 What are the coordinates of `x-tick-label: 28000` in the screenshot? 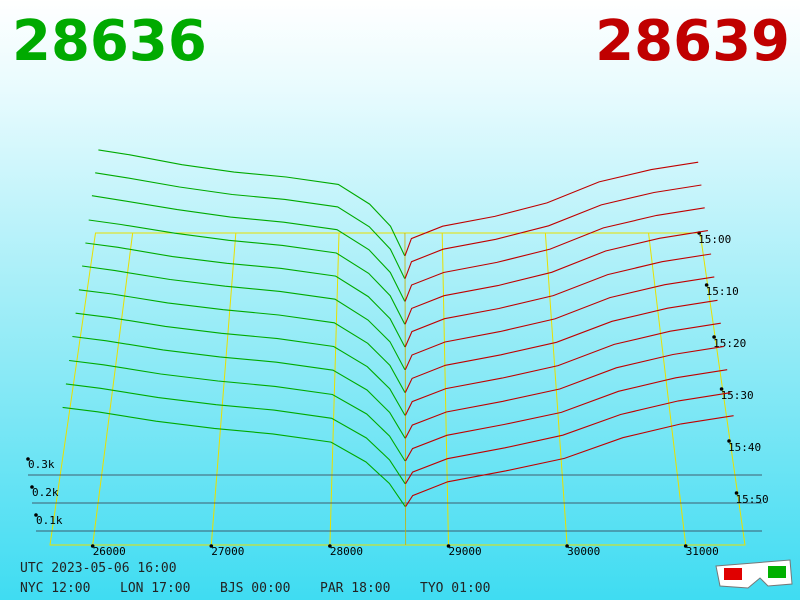 It's located at (346, 551).